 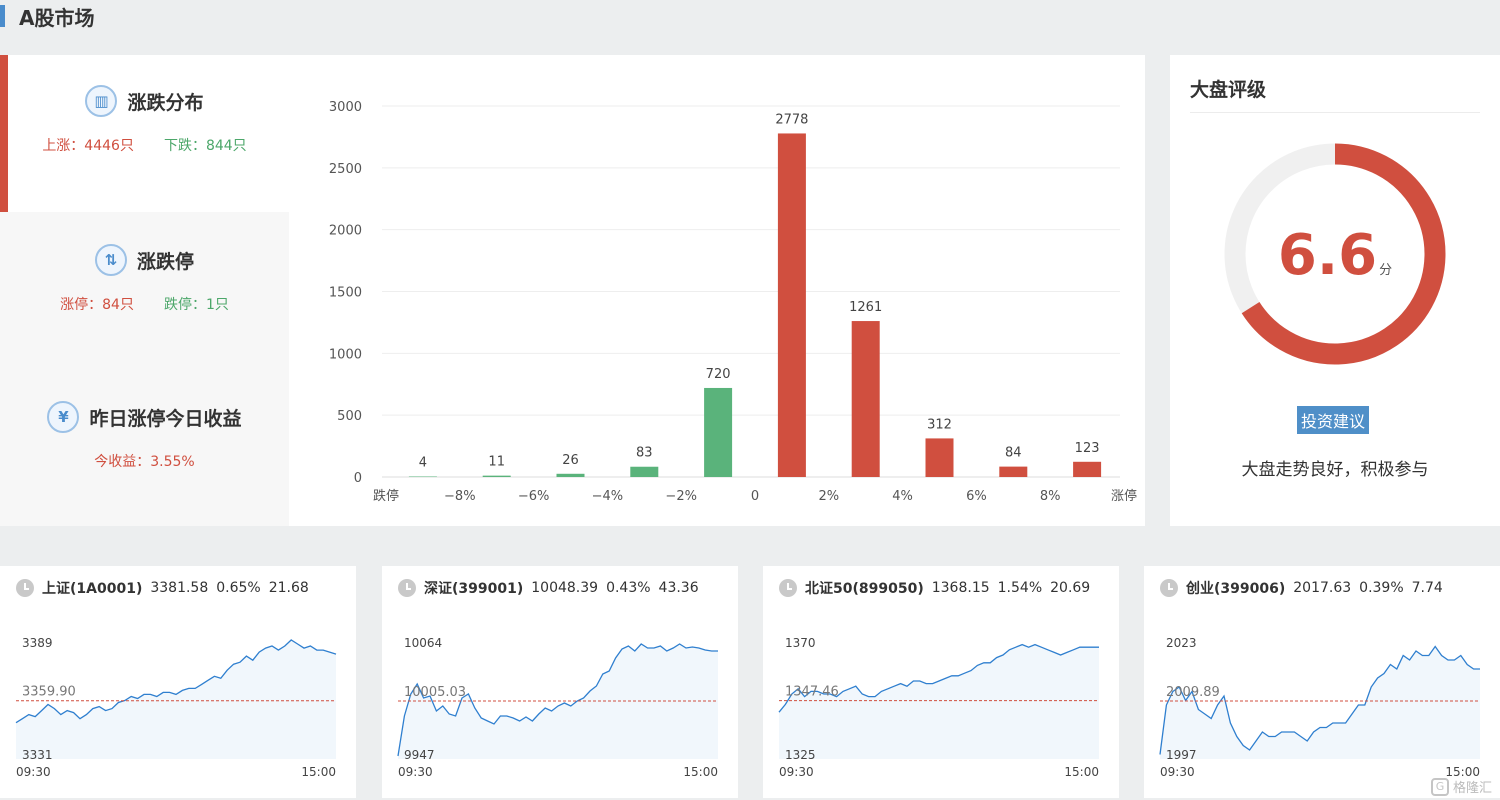 What do you see at coordinates (49, 692) in the screenshot?
I see `prev-close-label: 3359.90` at bounding box center [49, 692].